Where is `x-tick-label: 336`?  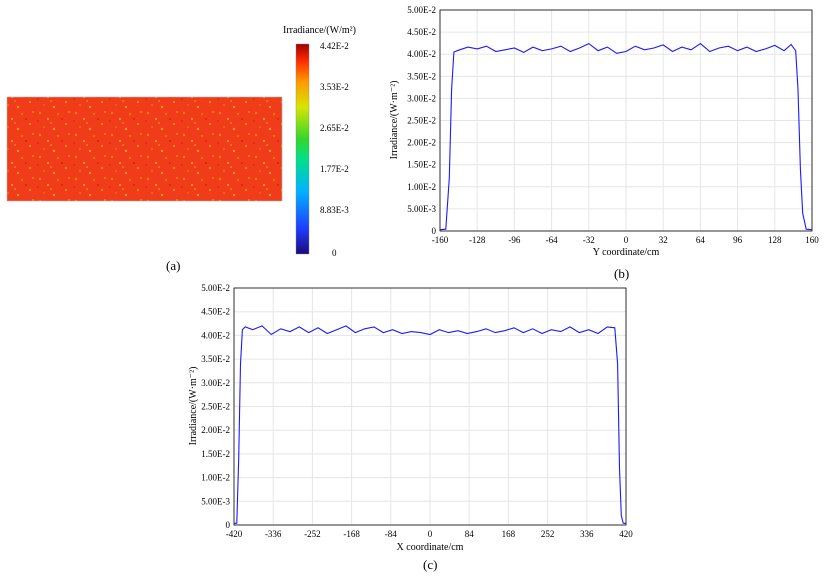
x-tick-label: 336 is located at coordinates (587, 534).